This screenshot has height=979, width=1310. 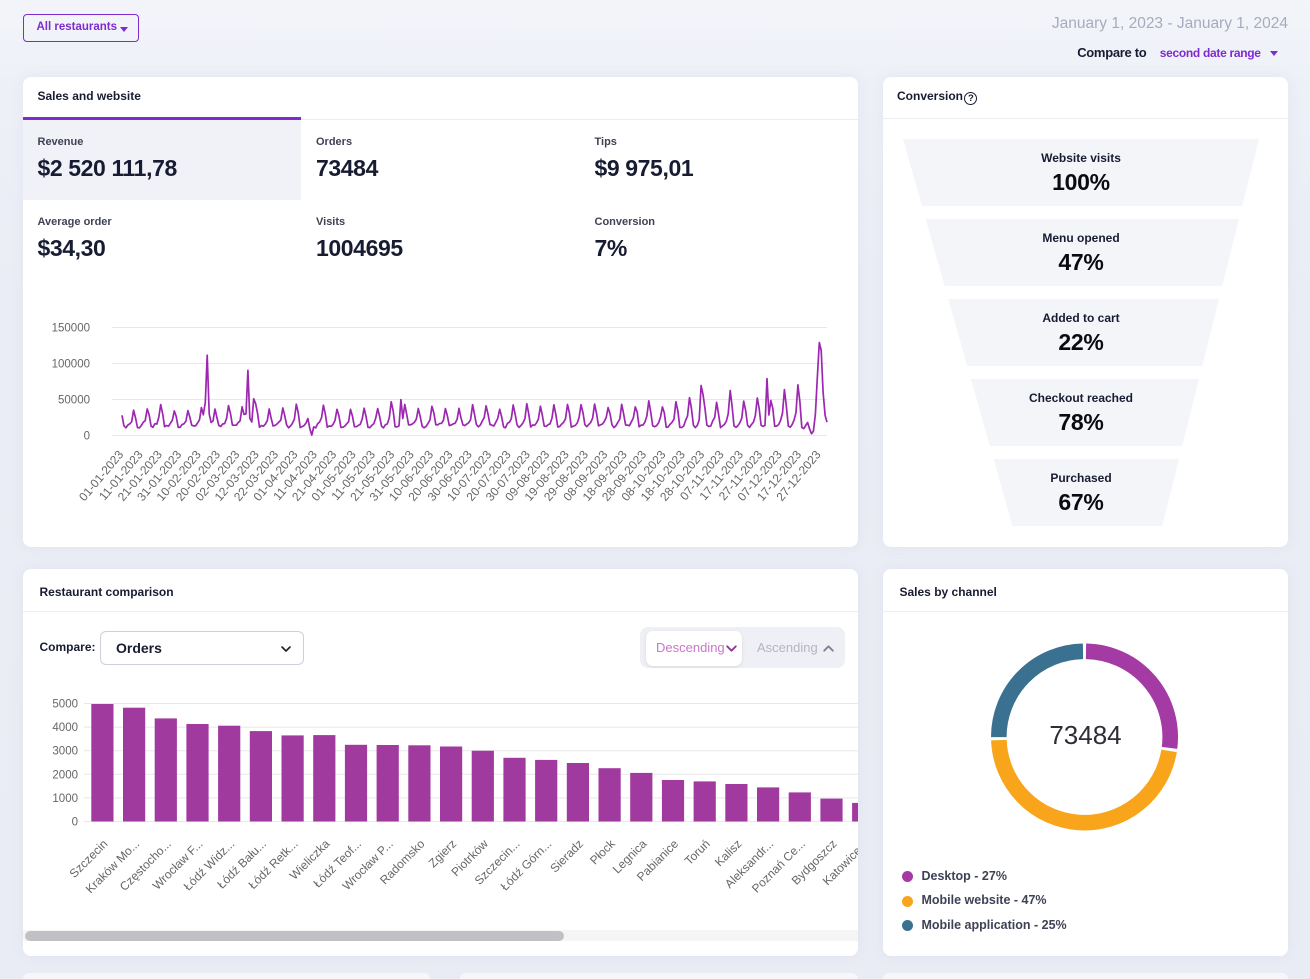 What do you see at coordinates (71, 365) in the screenshot?
I see `svg-text: 100000` at bounding box center [71, 365].